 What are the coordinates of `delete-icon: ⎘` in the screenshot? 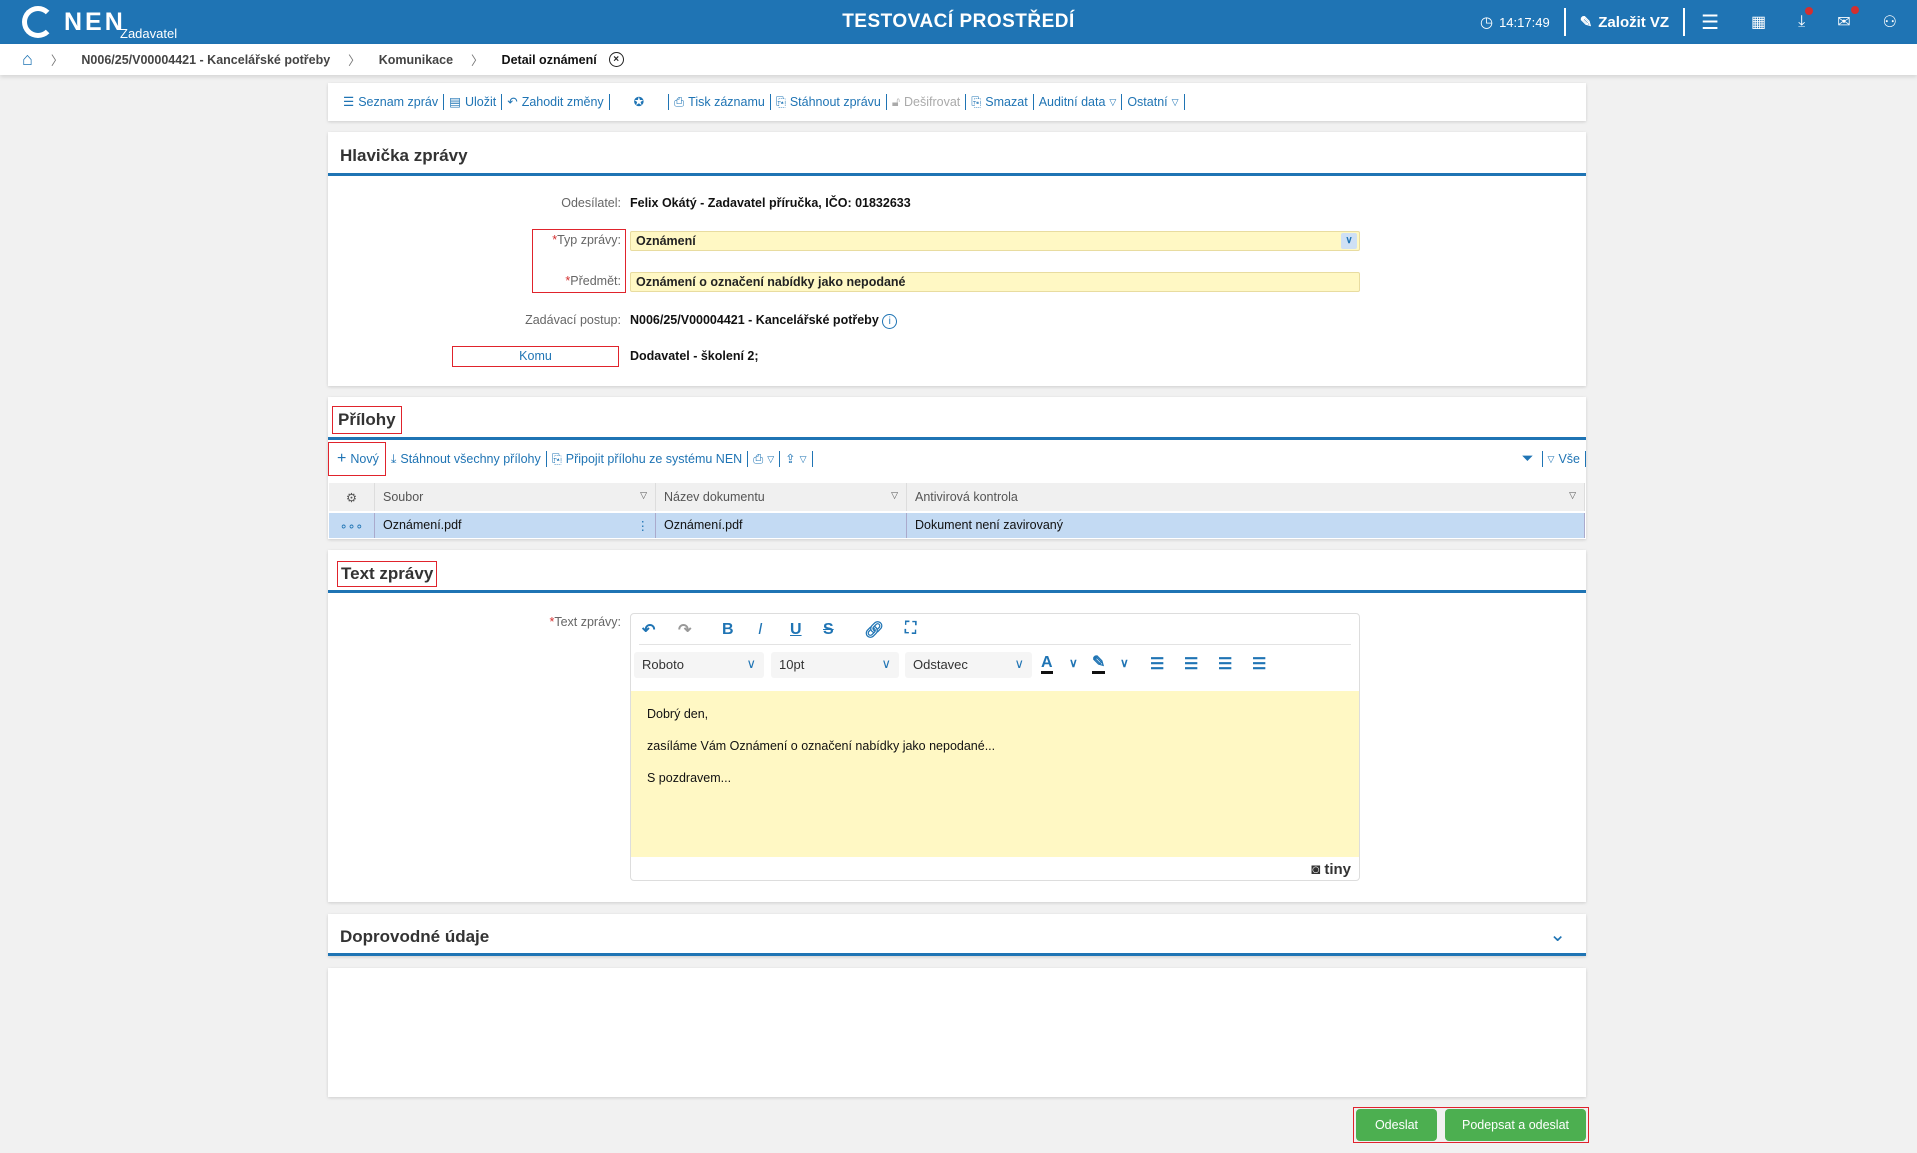 It's located at (976, 102).